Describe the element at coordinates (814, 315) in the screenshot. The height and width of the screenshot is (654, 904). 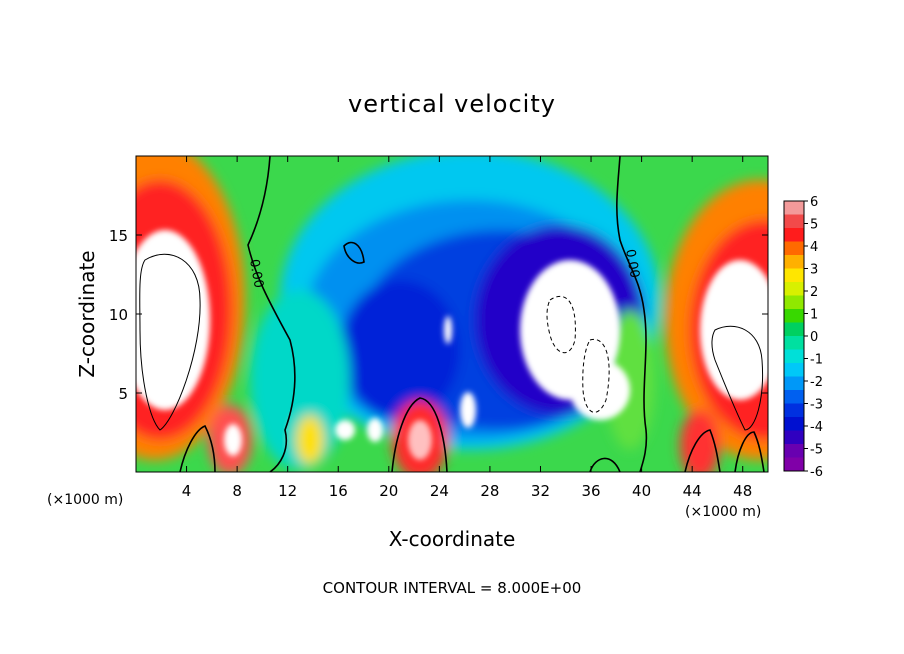
I see `colorbar-tick-label: 1` at that location.